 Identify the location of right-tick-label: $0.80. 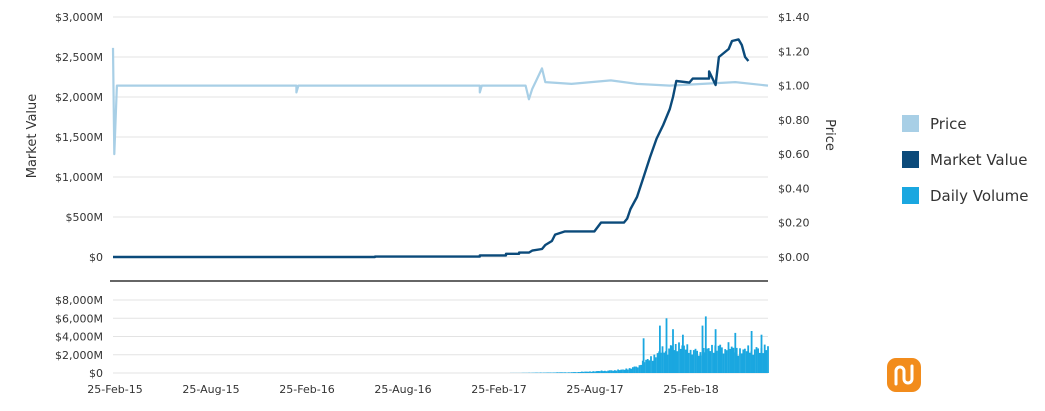
(794, 120).